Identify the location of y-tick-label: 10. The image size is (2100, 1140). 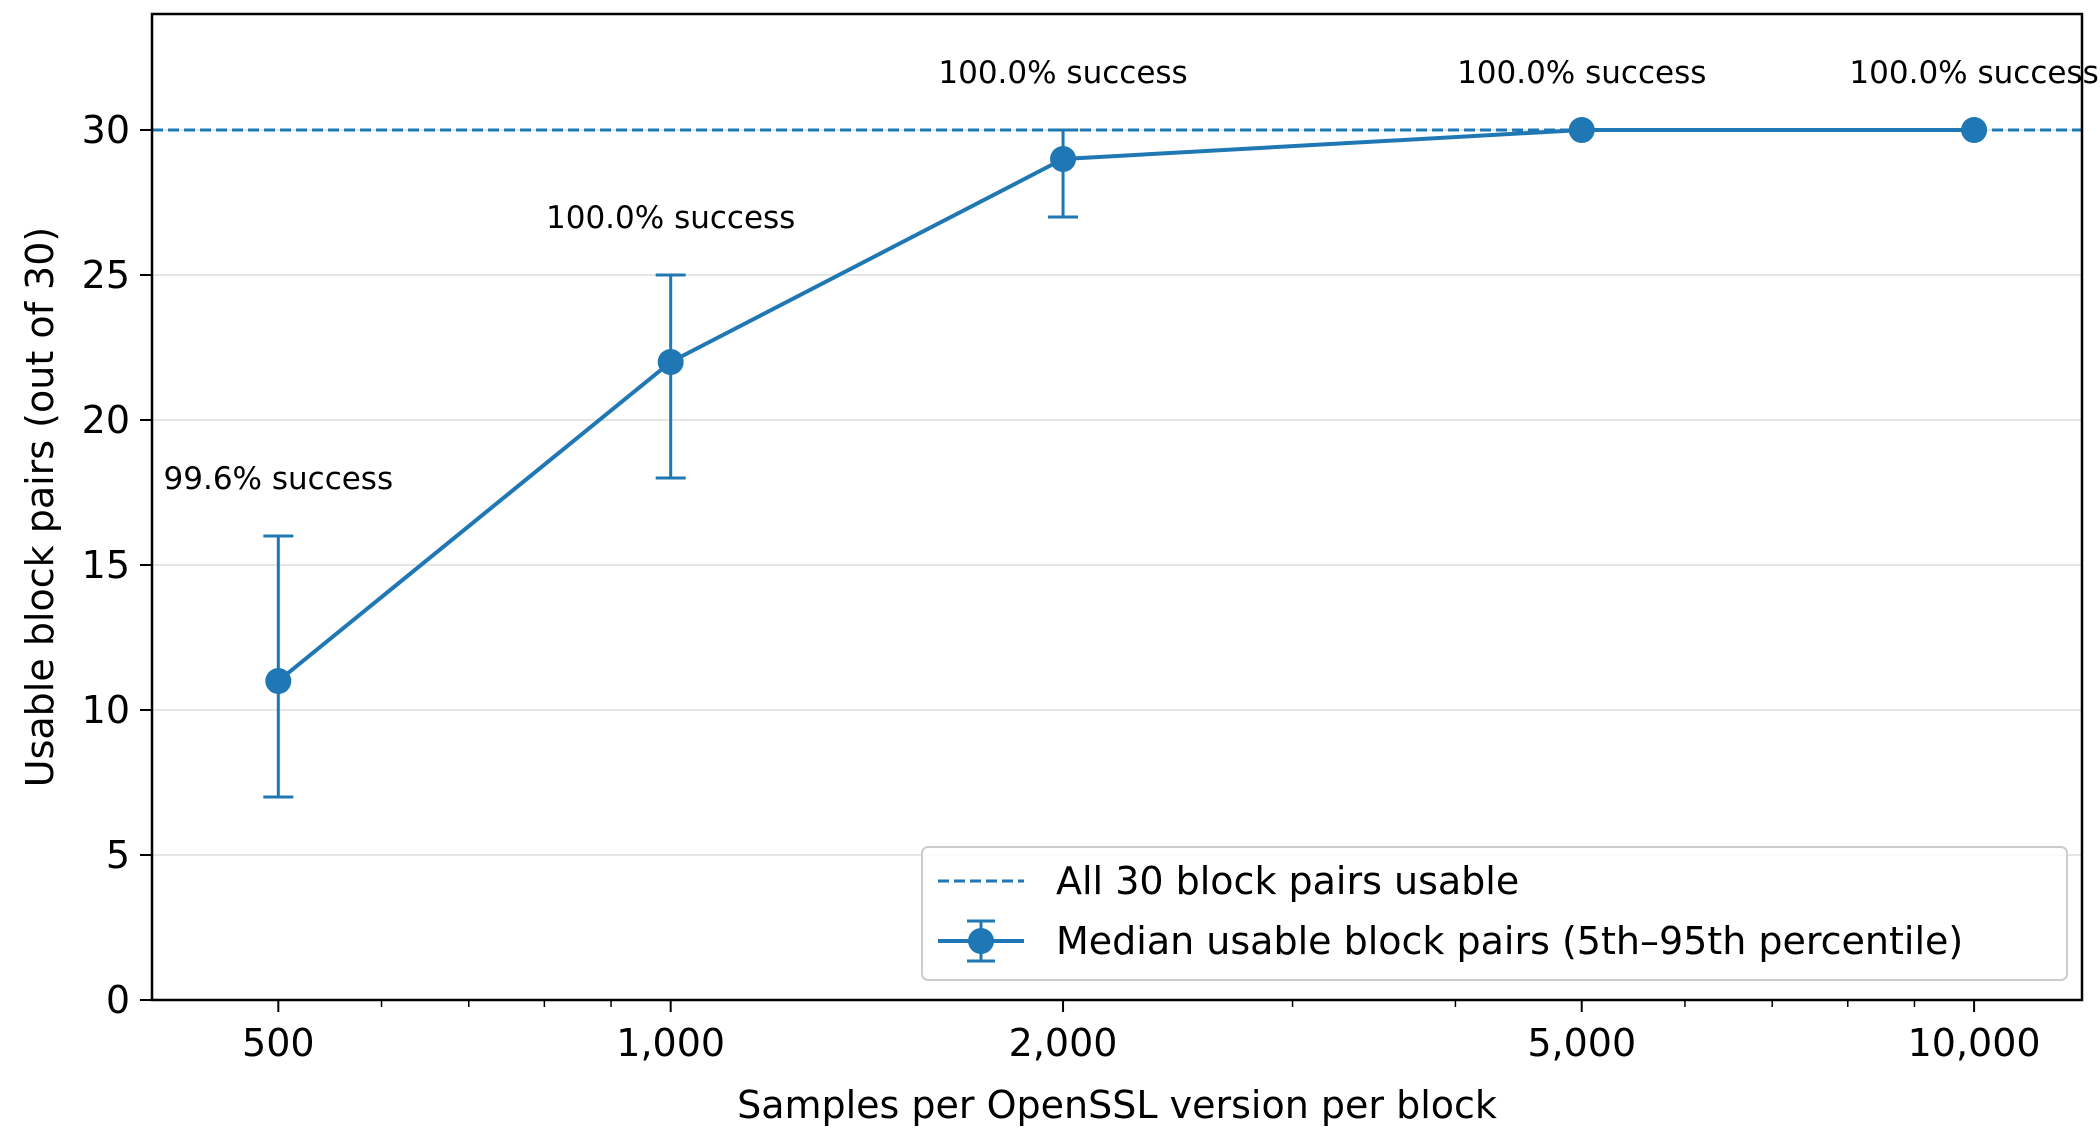
(106, 710).